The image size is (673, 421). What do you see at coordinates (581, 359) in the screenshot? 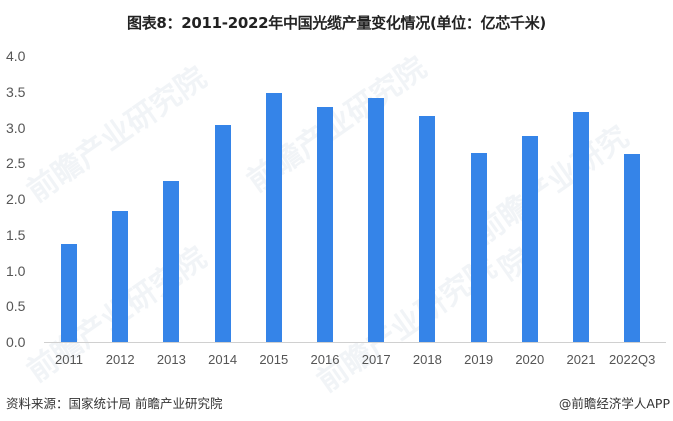
I see `x-tick-label: 2021` at bounding box center [581, 359].